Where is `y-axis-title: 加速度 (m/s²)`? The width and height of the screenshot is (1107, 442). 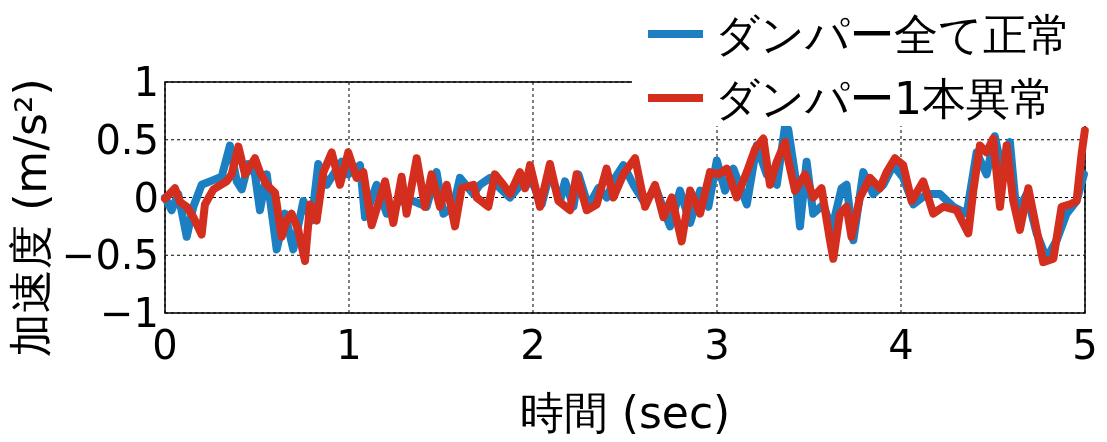
y-axis-title: 加速度 (m/s²) is located at coordinates (30, 217).